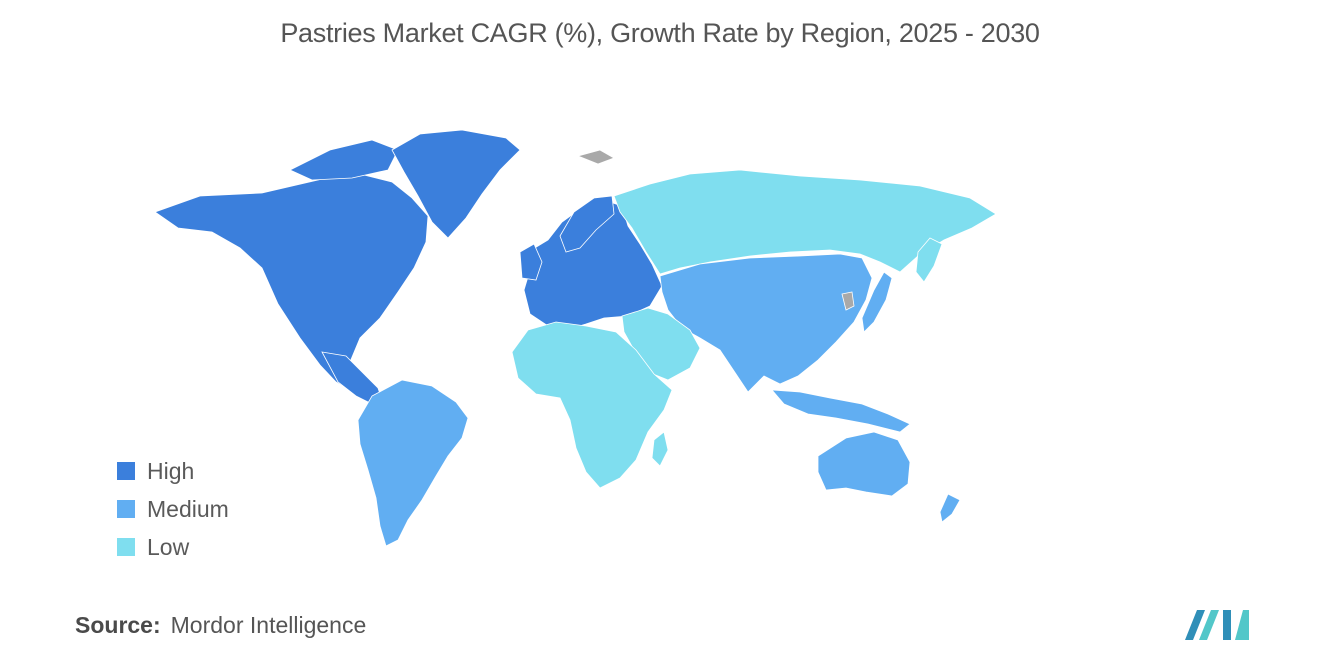  What do you see at coordinates (1195, 625) in the screenshot?
I see `logo-shape-left` at bounding box center [1195, 625].